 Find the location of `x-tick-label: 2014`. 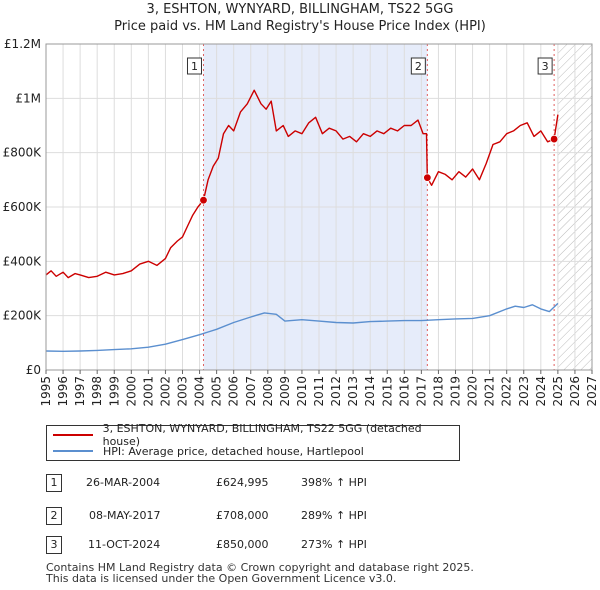

x-tick-label: 2014 is located at coordinates (370, 391).